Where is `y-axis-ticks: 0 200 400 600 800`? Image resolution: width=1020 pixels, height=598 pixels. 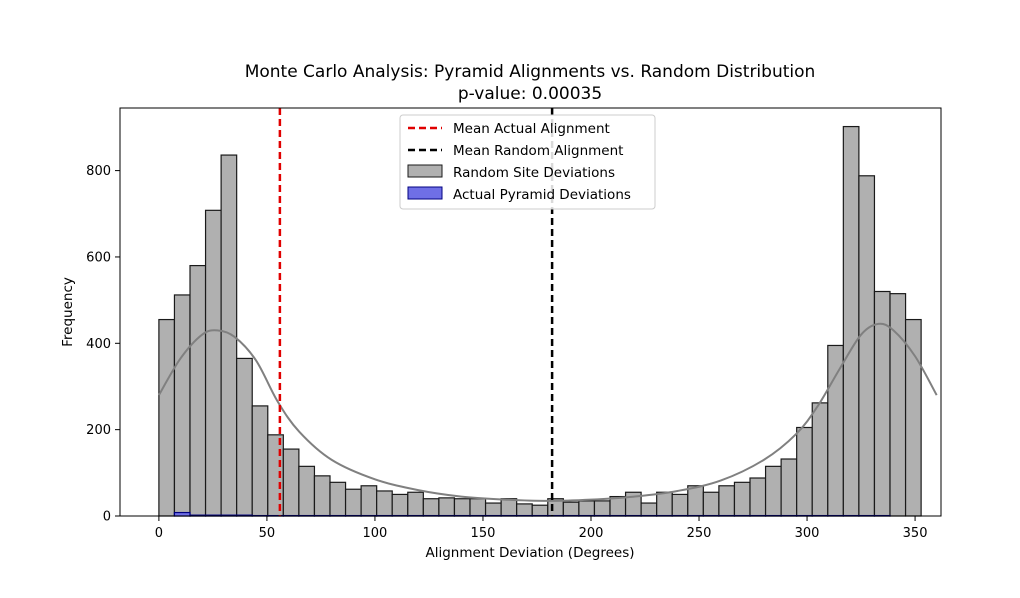
y-axis-ticks: 0 200 400 600 800 is located at coordinates (103, 344).